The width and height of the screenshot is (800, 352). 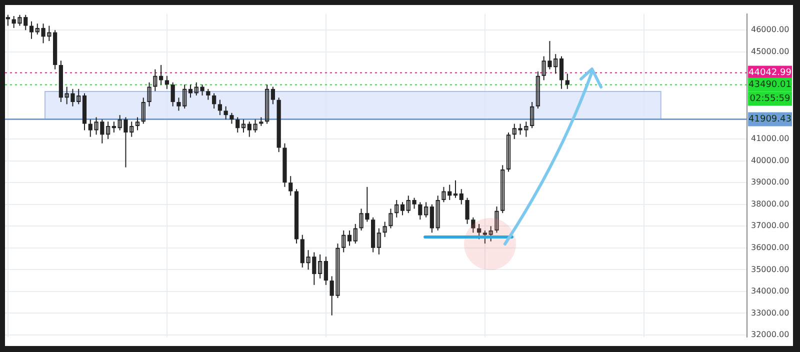 I want to click on y-tick-label: 45000.00, so click(x=770, y=51).